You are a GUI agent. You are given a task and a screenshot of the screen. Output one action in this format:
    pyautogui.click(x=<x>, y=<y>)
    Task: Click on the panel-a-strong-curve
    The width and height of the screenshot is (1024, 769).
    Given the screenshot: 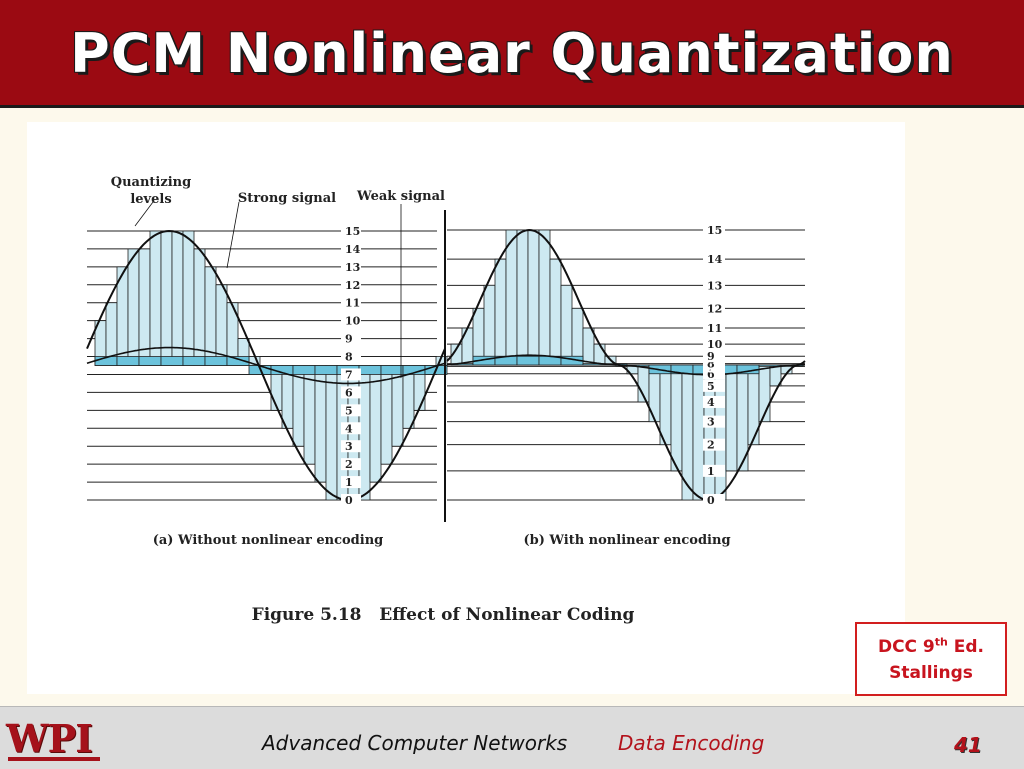 What is the action you would take?
    pyautogui.click(x=266, y=365)
    